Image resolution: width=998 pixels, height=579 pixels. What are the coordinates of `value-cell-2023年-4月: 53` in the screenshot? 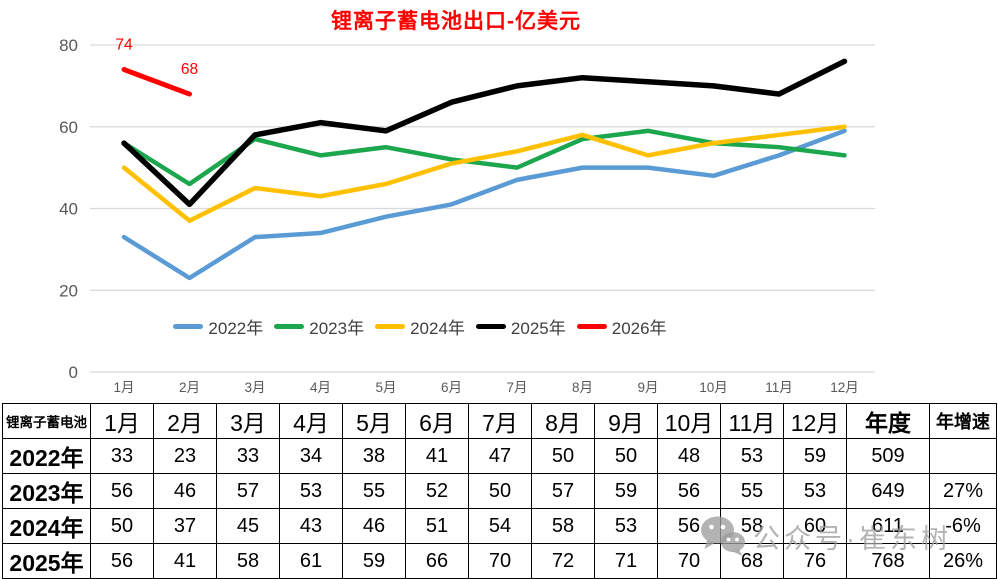 It's located at (311, 491).